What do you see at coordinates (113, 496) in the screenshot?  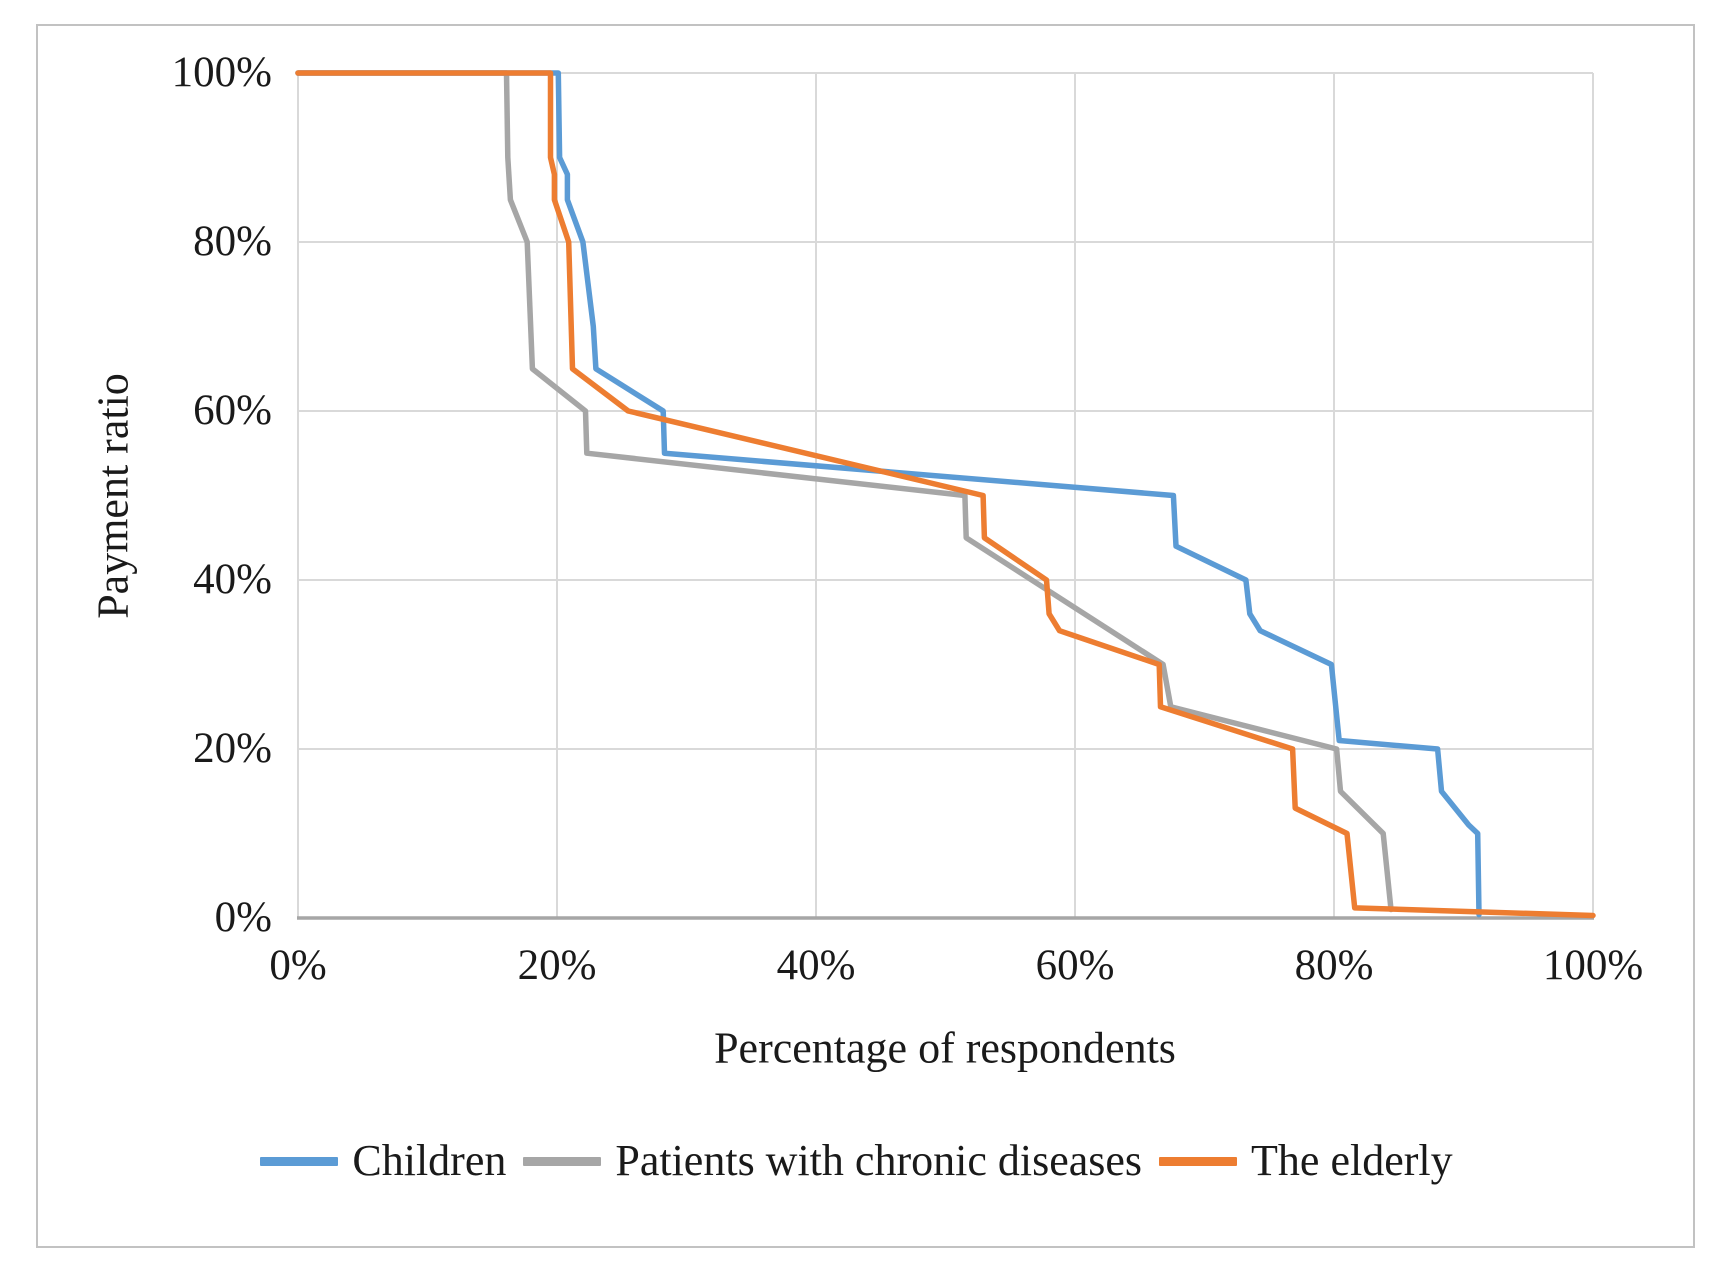 I see `y-axis-title: Payment ratio` at bounding box center [113, 496].